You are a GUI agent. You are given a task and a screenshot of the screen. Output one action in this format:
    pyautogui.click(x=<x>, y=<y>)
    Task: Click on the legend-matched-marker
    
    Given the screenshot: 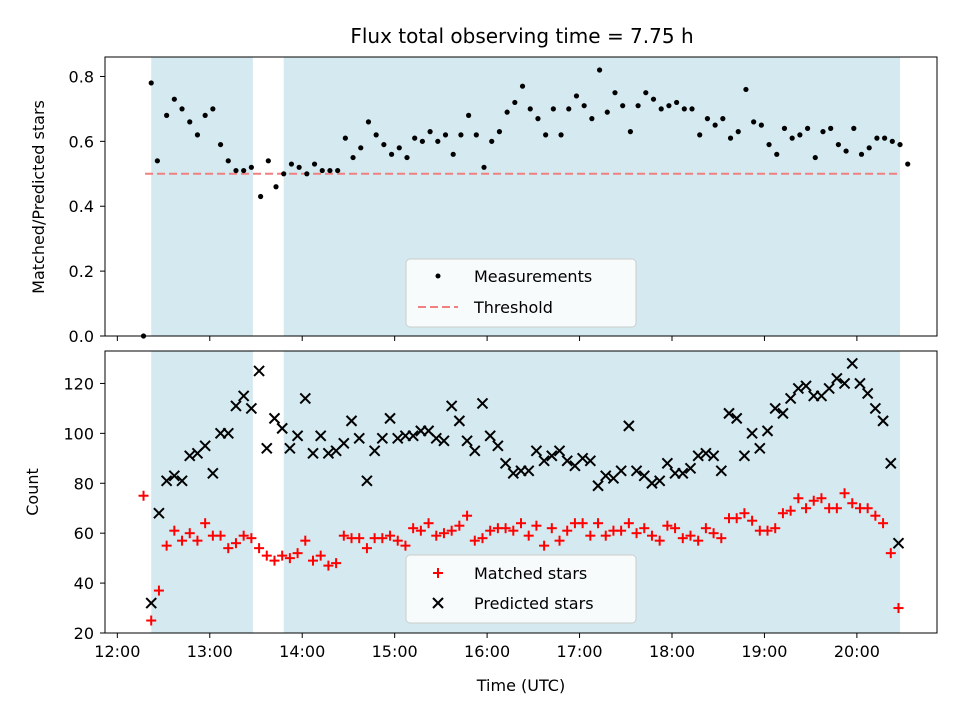 What is the action you would take?
    pyautogui.click(x=438, y=573)
    